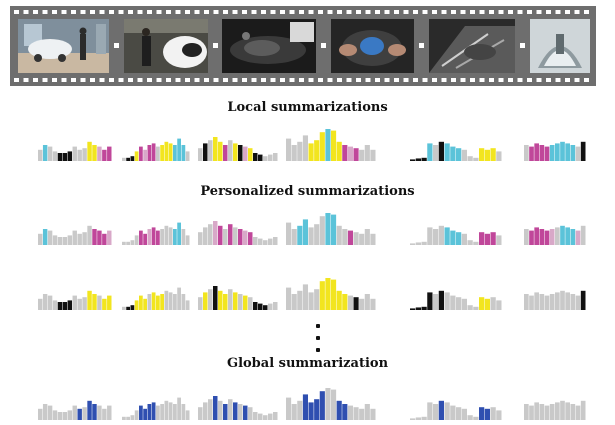  Describe the element at coordinates (307, 107) in the screenshot. I see `local-summarizations-title: Local summarizations` at that location.